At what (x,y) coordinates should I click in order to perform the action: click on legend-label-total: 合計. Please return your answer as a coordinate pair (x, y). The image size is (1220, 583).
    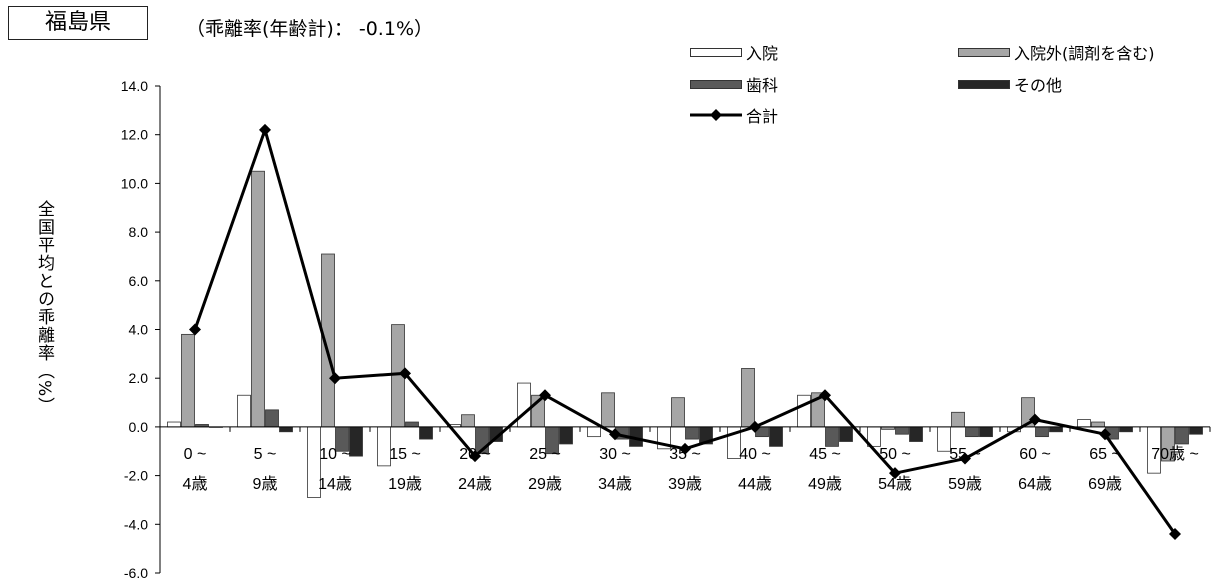
    Looking at the image, I should click on (762, 116).